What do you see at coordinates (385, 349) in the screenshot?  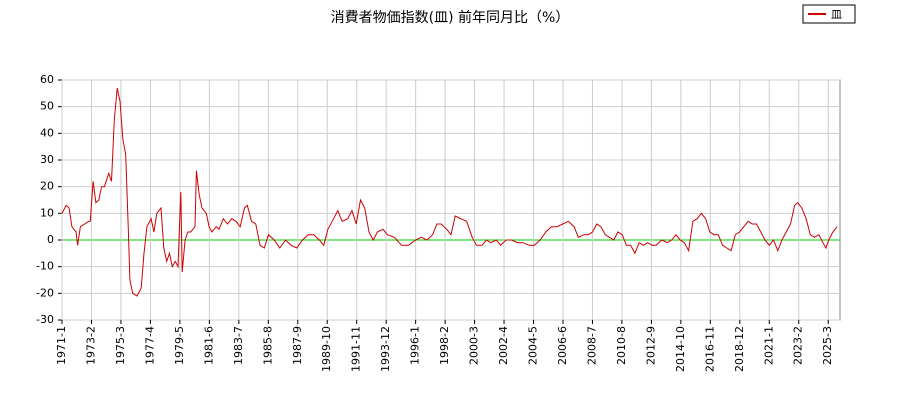 I see `x-tick-label: 1993-12` at bounding box center [385, 349].